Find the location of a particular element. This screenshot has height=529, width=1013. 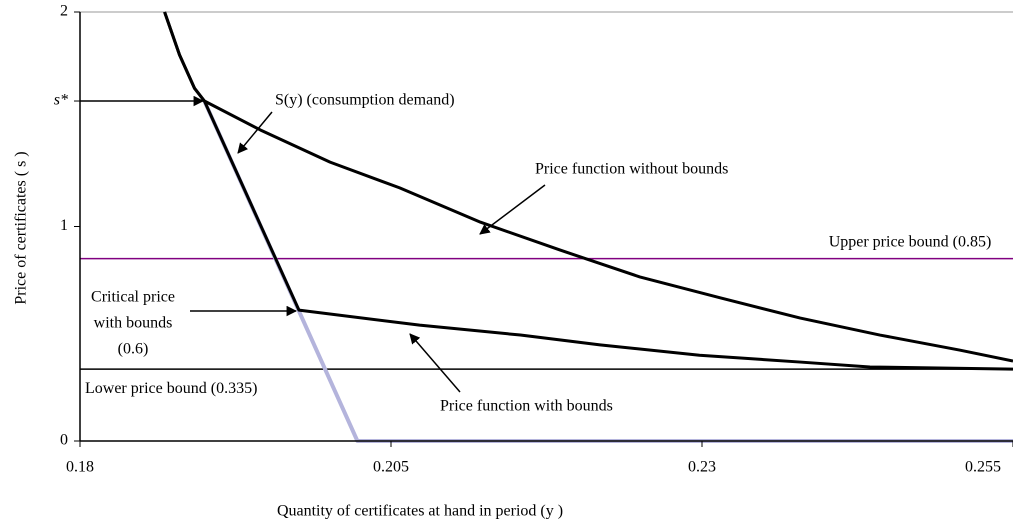

annotation: with bounds is located at coordinates (133, 323).